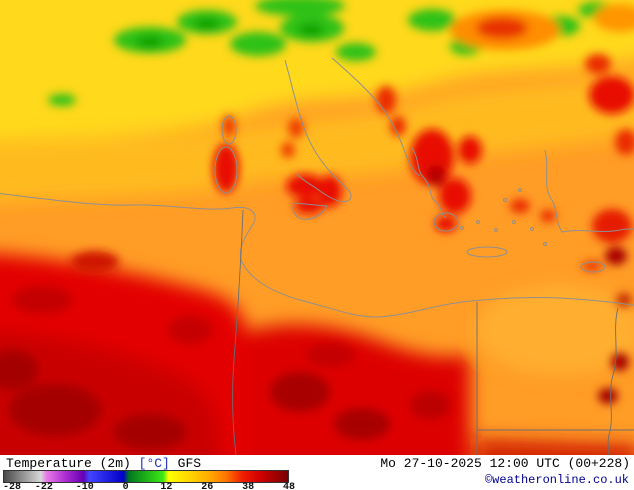  What do you see at coordinates (125, 486) in the screenshot?
I see `legend-tick: 0` at bounding box center [125, 486].